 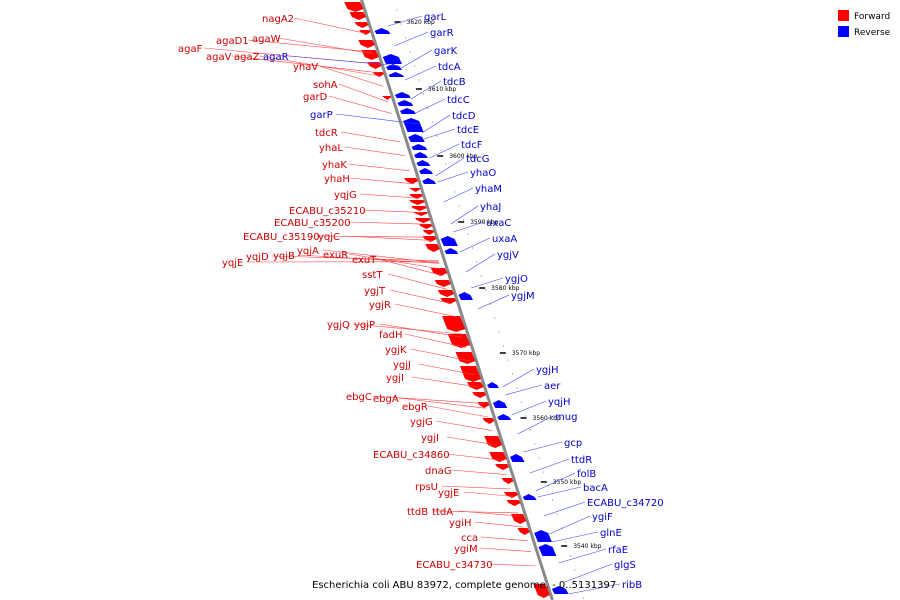 I want to click on forward-gene-label: ygjP, so click(x=364, y=325).